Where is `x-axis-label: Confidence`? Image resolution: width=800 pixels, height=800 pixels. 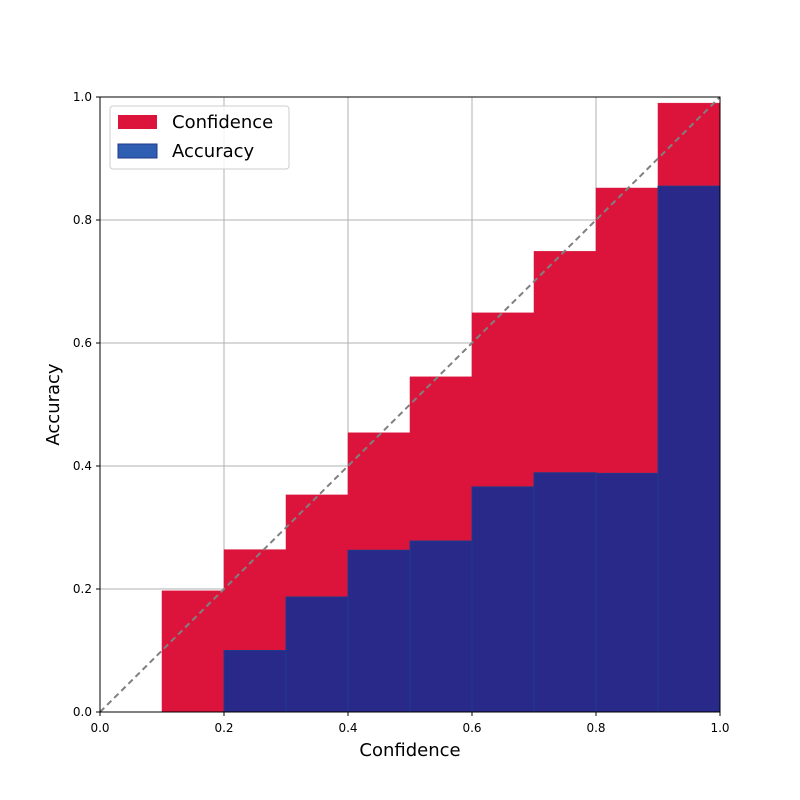
x-axis-label: Confidence is located at coordinates (409, 750).